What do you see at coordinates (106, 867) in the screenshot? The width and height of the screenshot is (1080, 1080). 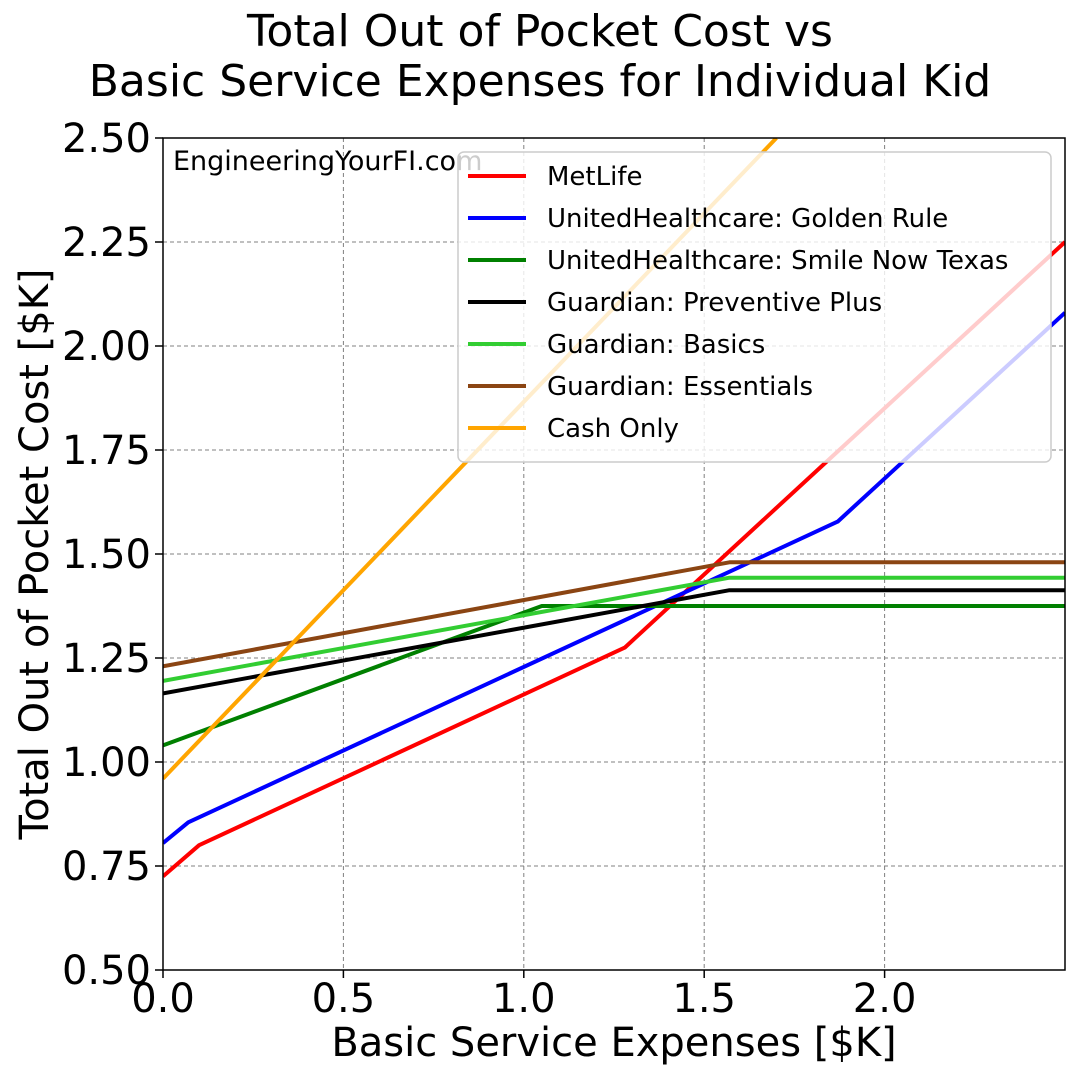 I see `y-tick-label: 0.75` at bounding box center [106, 867].